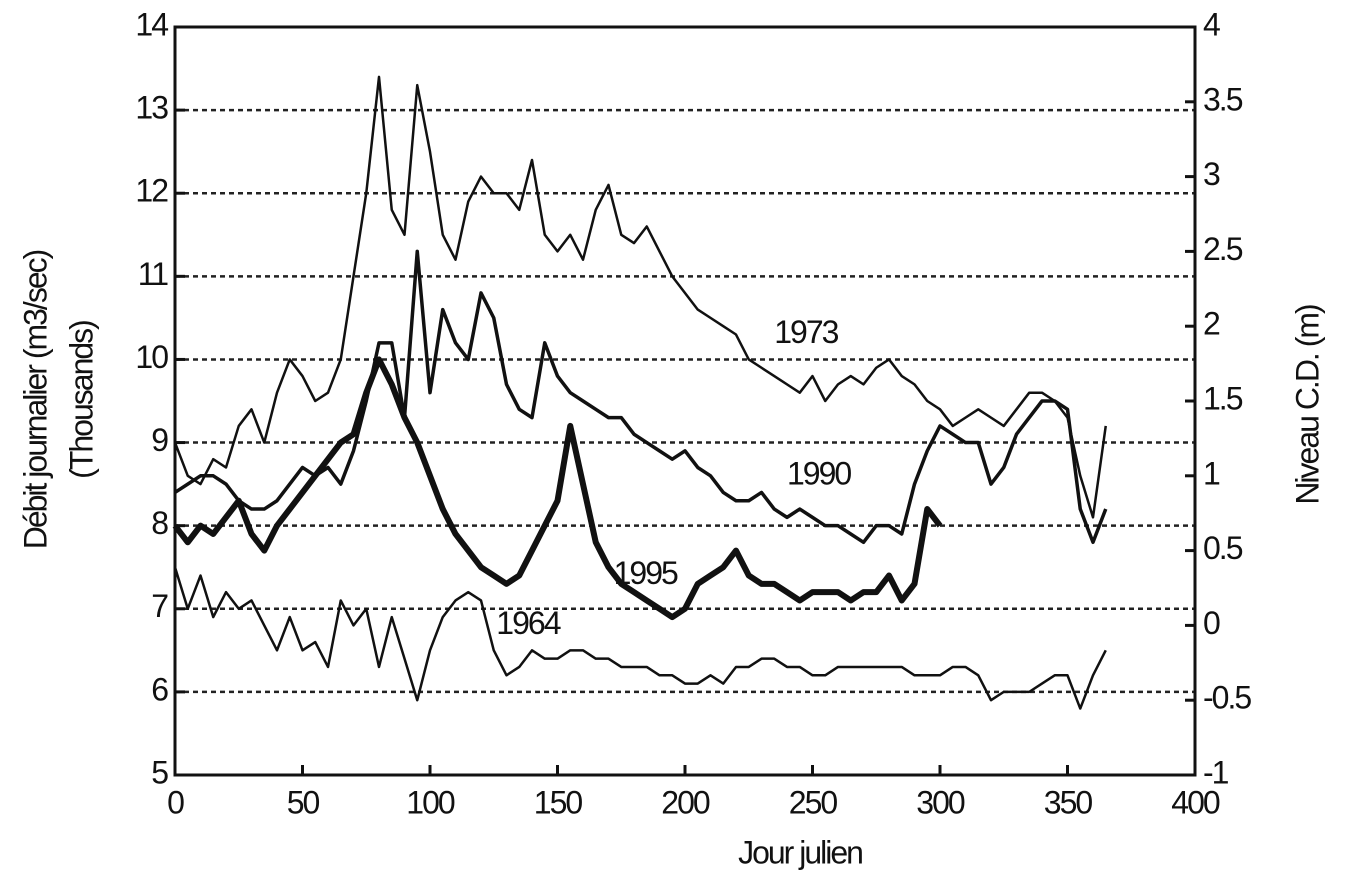  What do you see at coordinates (819, 473) in the screenshot?
I see `annotation: 1990` at bounding box center [819, 473].